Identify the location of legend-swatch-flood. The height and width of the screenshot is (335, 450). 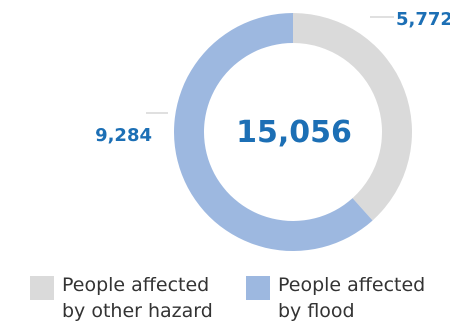
(258, 288).